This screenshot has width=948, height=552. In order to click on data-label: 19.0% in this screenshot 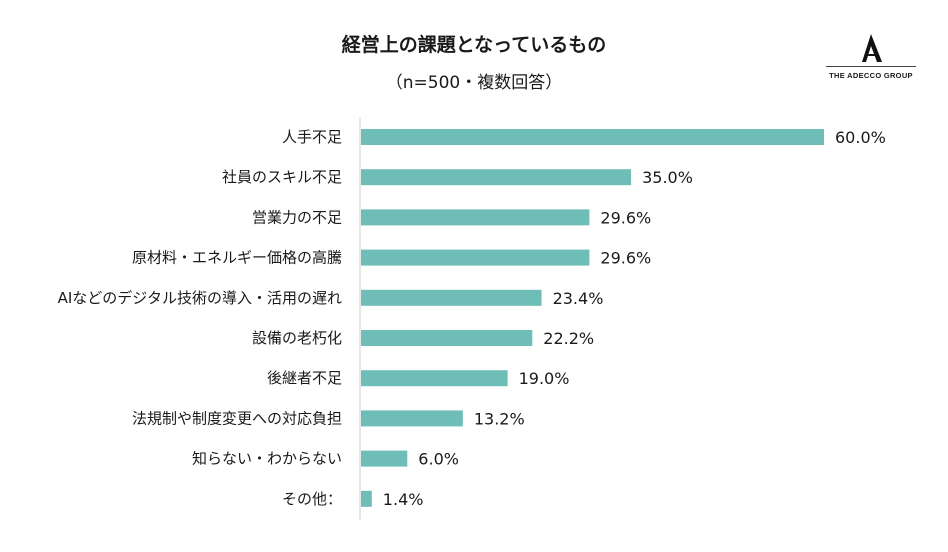, I will do `click(544, 378)`.